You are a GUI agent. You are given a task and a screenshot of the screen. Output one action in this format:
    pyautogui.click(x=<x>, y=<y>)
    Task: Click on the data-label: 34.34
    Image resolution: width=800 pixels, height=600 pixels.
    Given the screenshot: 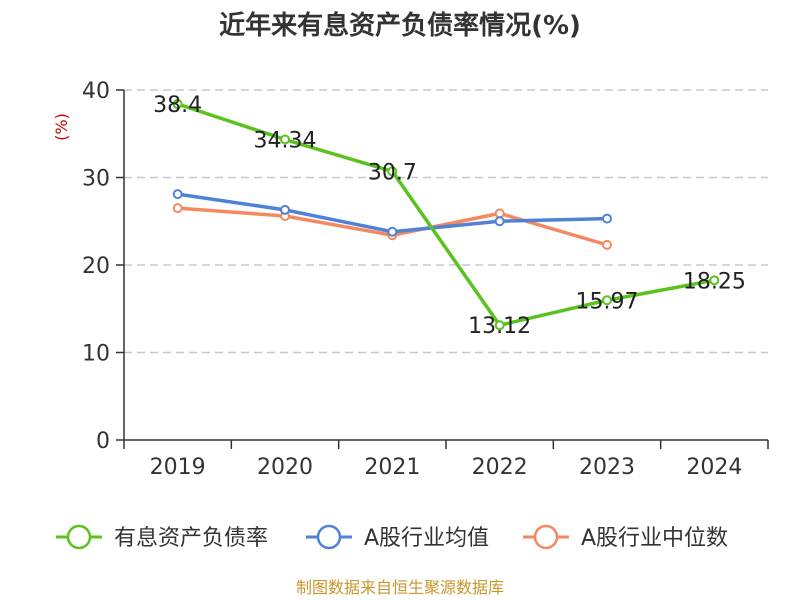 What is the action you would take?
    pyautogui.click(x=285, y=141)
    